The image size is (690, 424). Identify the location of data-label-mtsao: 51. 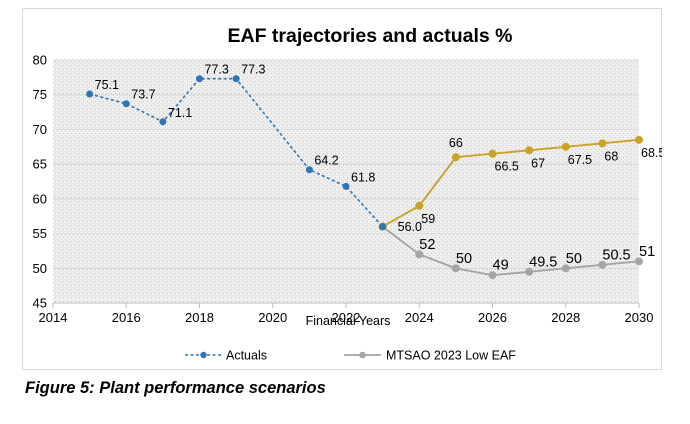
(647, 252).